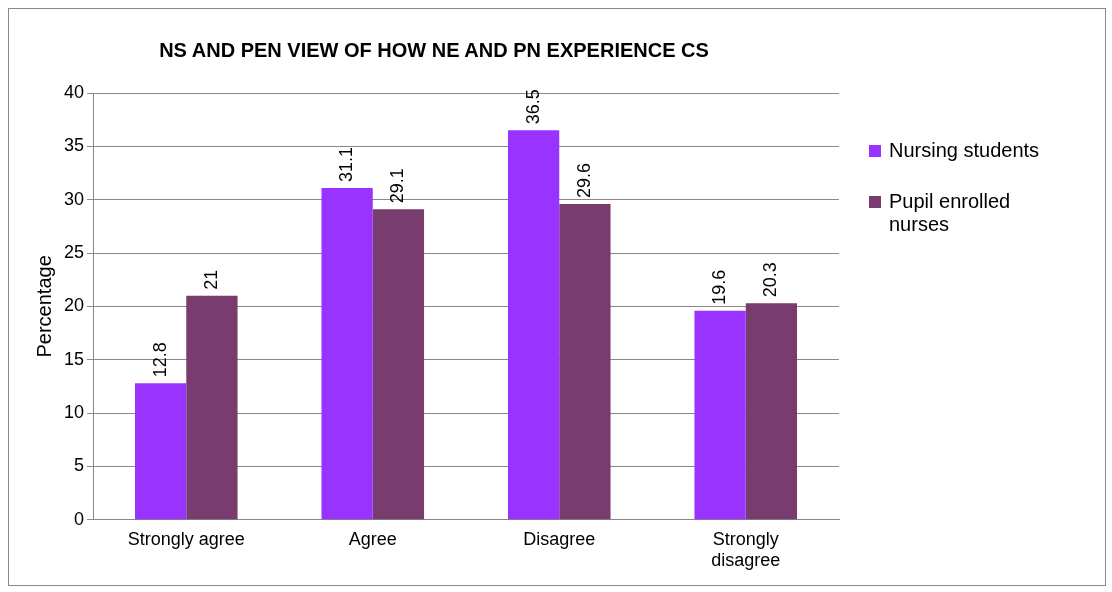 Image resolution: width=1112 pixels, height=592 pixels. Describe the element at coordinates (210, 279) in the screenshot. I see `data-label: 21` at that location.